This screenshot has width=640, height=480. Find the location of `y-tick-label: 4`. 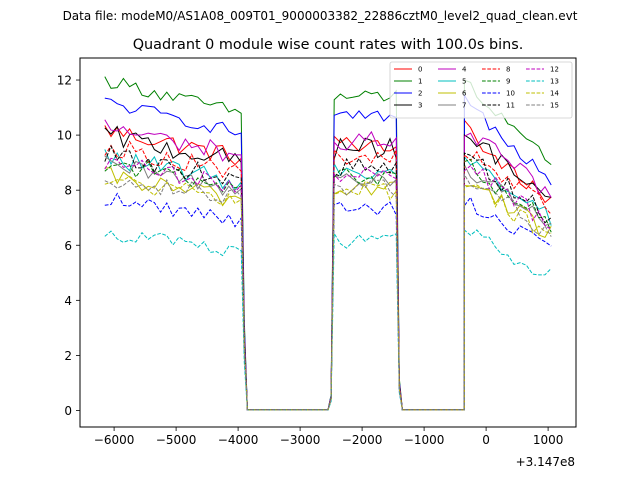

y-tick-label: 4 is located at coordinates (68, 301).